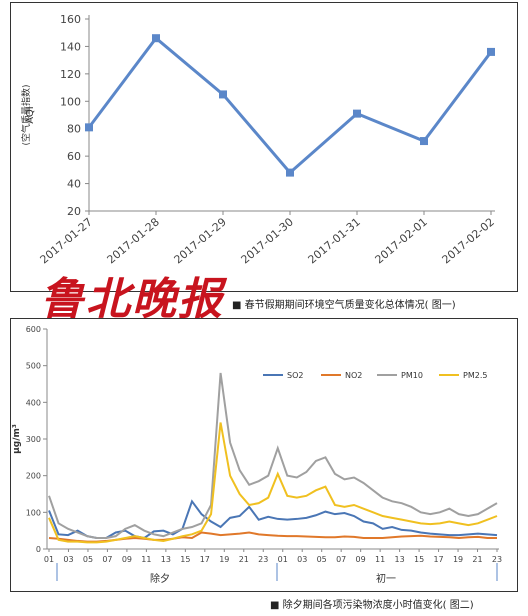  Describe the element at coordinates (200, 240) in the screenshot. I see `x-tick-label: 2017-01-29` at that location.